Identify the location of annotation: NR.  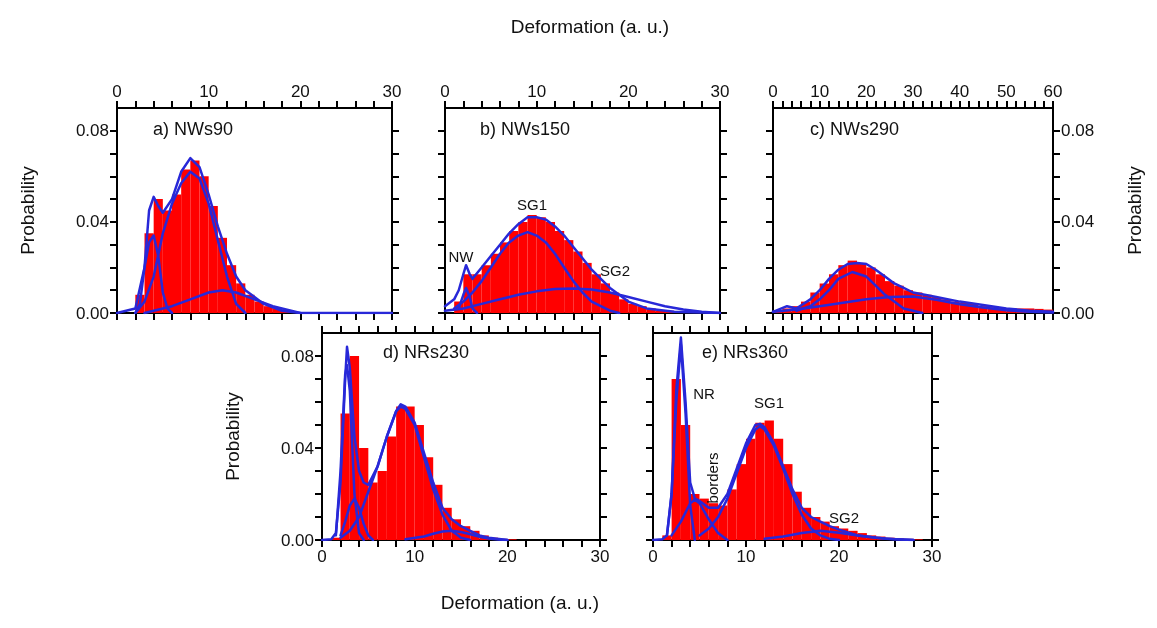
(704, 393).